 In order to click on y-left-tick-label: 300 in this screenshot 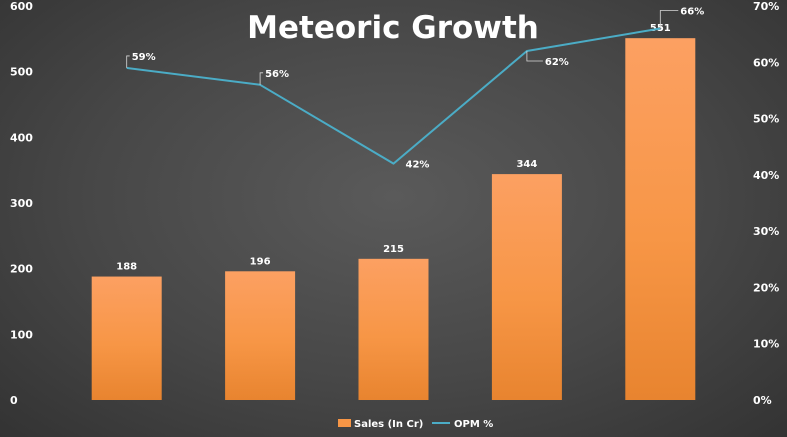, I will do `click(21, 203)`.